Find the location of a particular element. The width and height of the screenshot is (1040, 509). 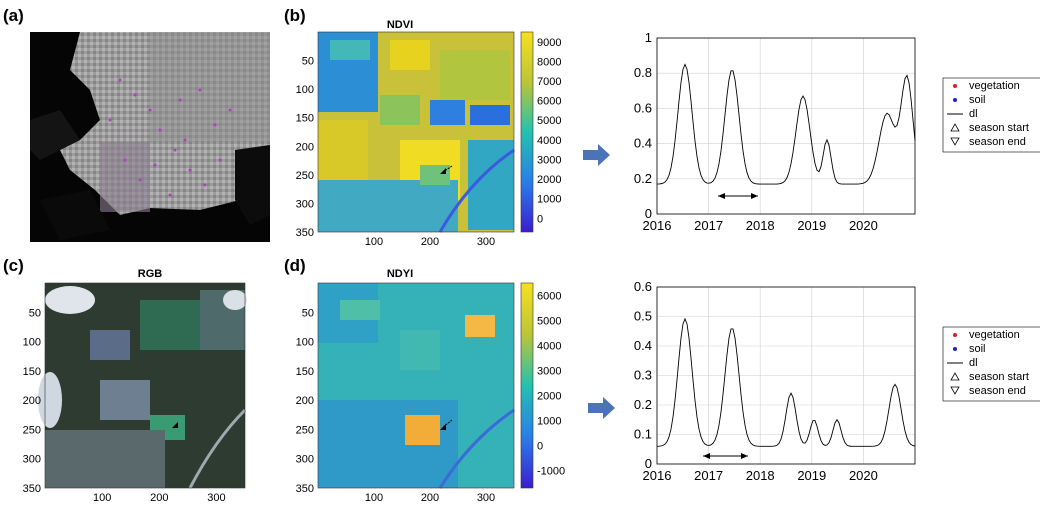

y-tick-label: 1 is located at coordinates (648, 37).